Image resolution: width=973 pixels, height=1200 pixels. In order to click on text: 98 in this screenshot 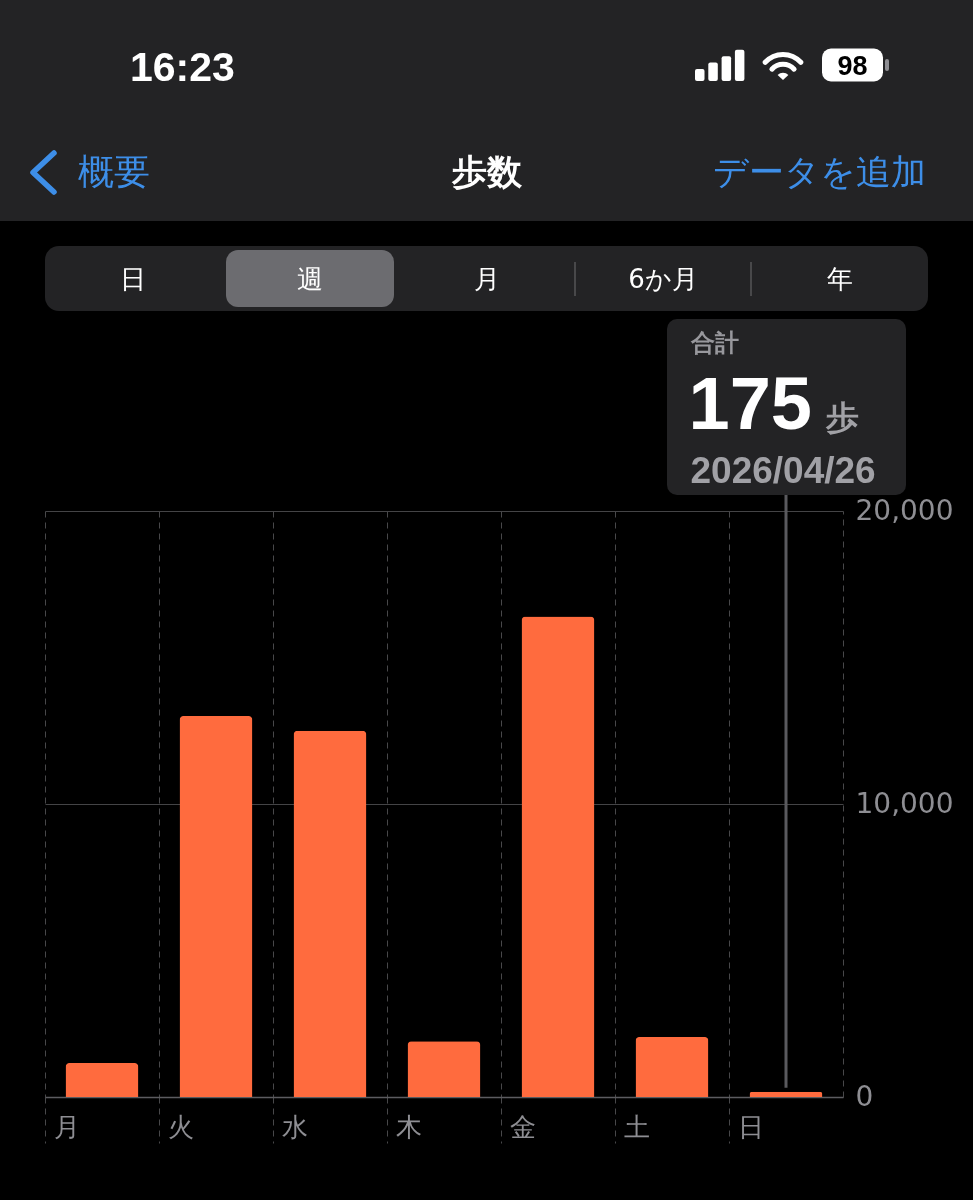, I will do `click(852, 65)`.